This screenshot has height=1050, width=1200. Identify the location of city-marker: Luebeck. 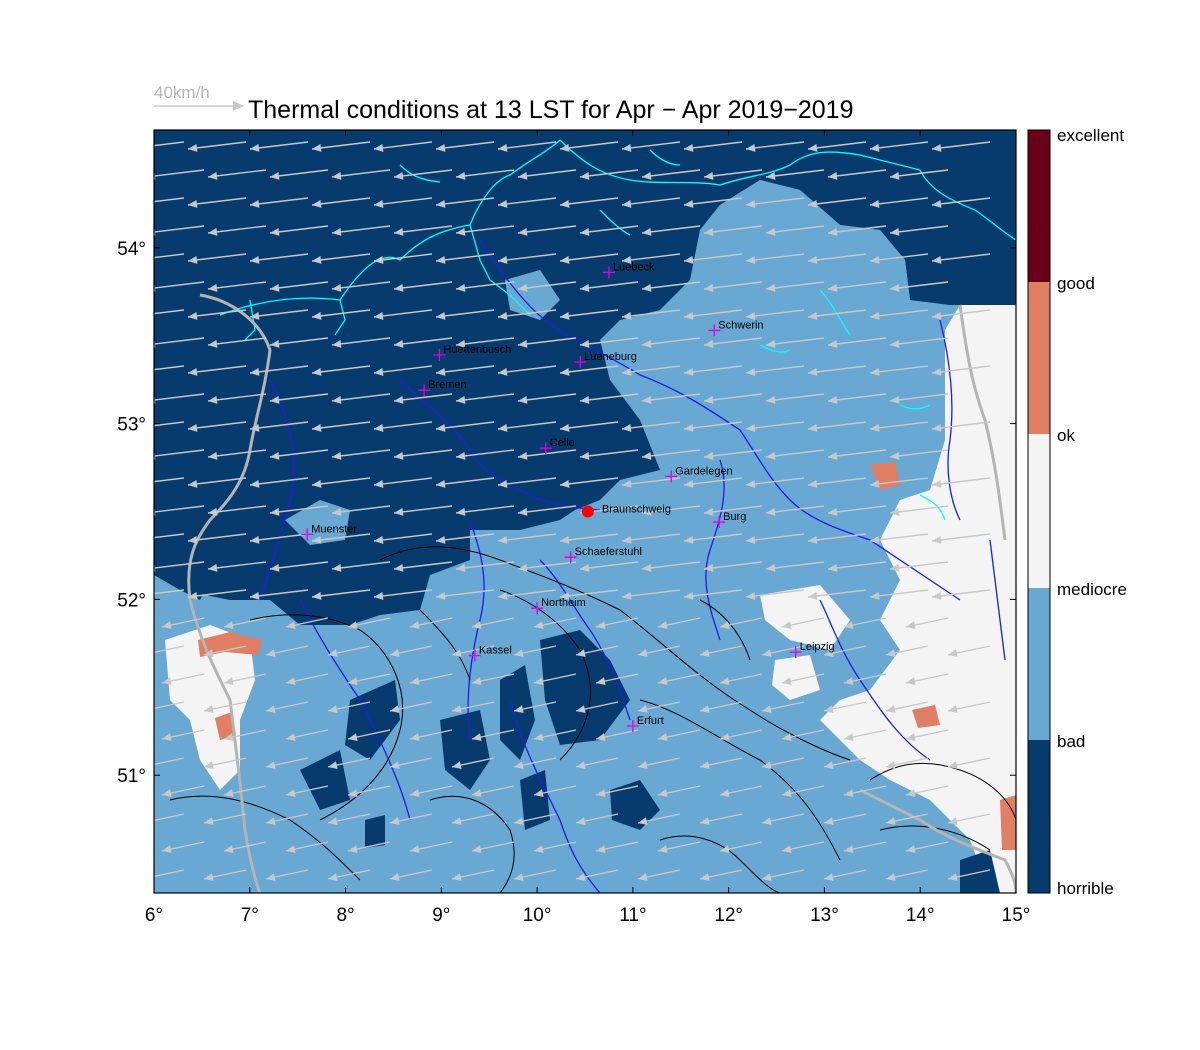
(628, 270).